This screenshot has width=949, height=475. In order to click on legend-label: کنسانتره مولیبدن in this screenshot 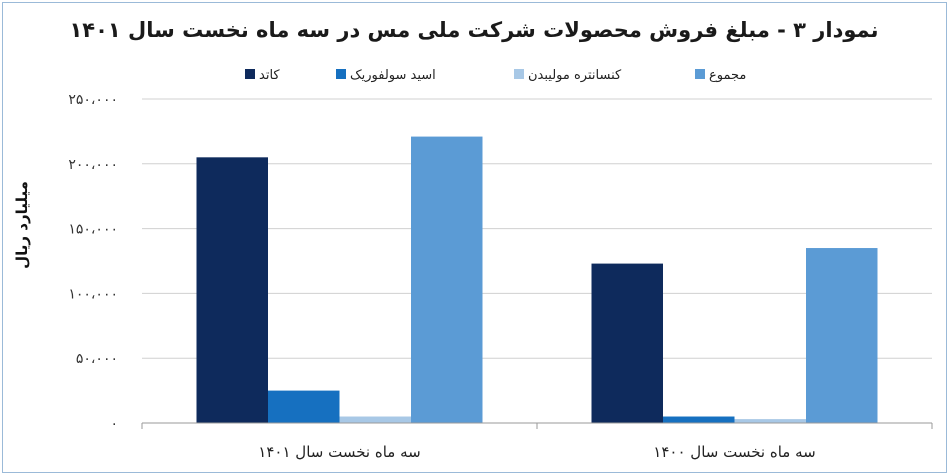, I will do `click(575, 75)`.